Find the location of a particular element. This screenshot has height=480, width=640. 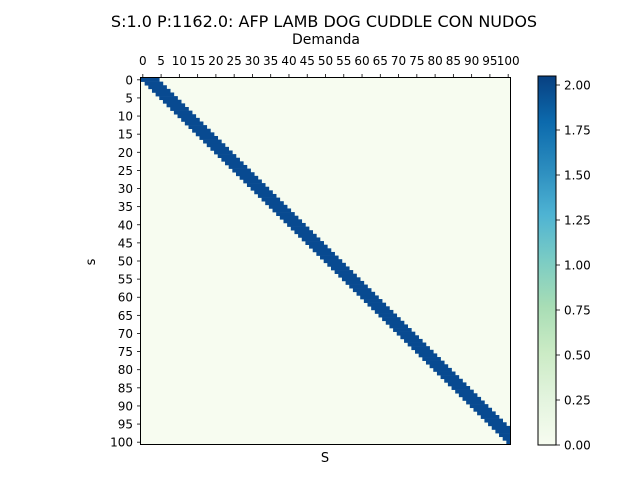

top-axis-label: Demanda is located at coordinates (326, 40).